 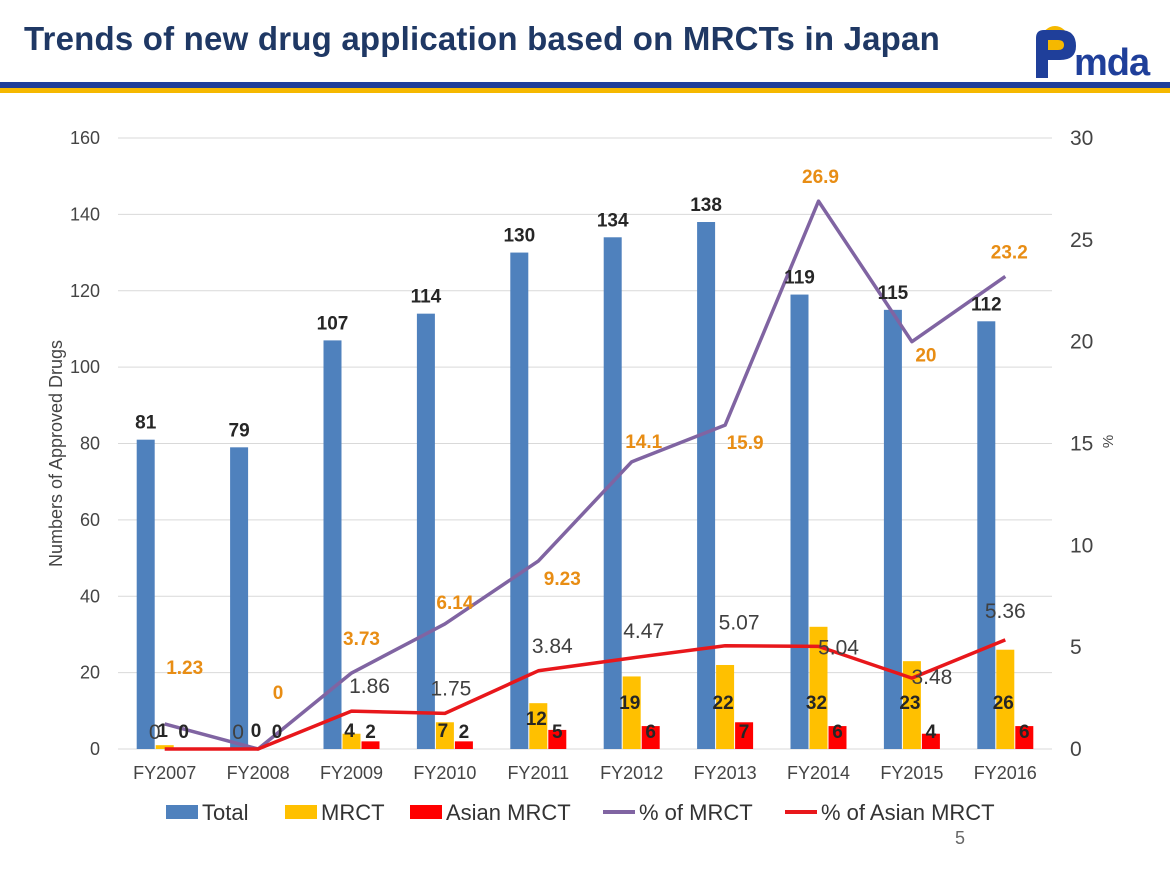 I want to click on bar-mrct-FY2015, so click(x=911, y=705).